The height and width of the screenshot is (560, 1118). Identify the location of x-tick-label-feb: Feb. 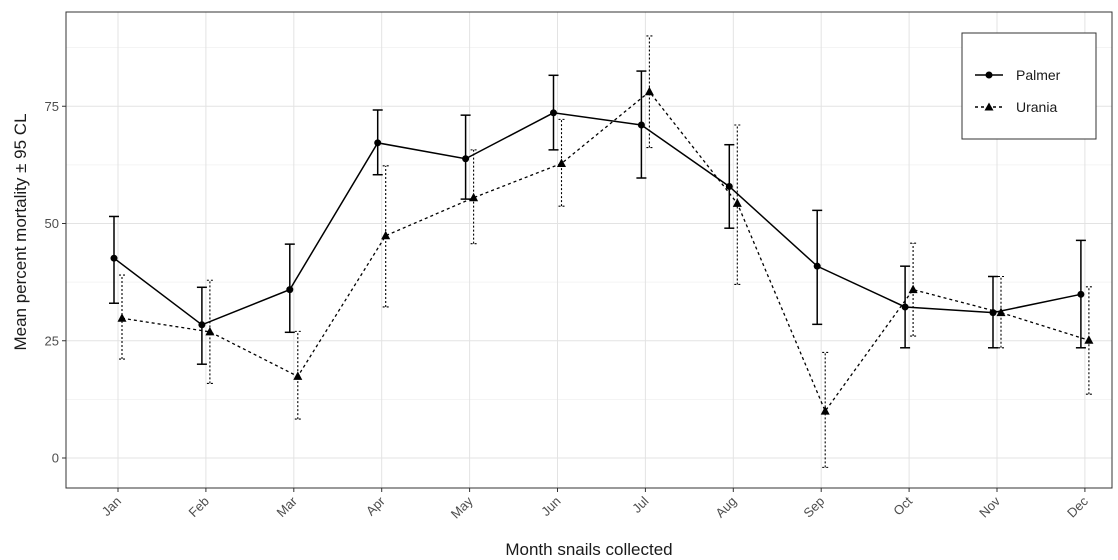
(199, 507).